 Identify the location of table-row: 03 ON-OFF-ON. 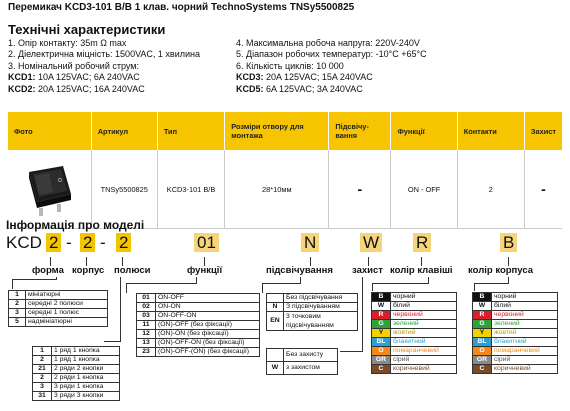
(198, 316).